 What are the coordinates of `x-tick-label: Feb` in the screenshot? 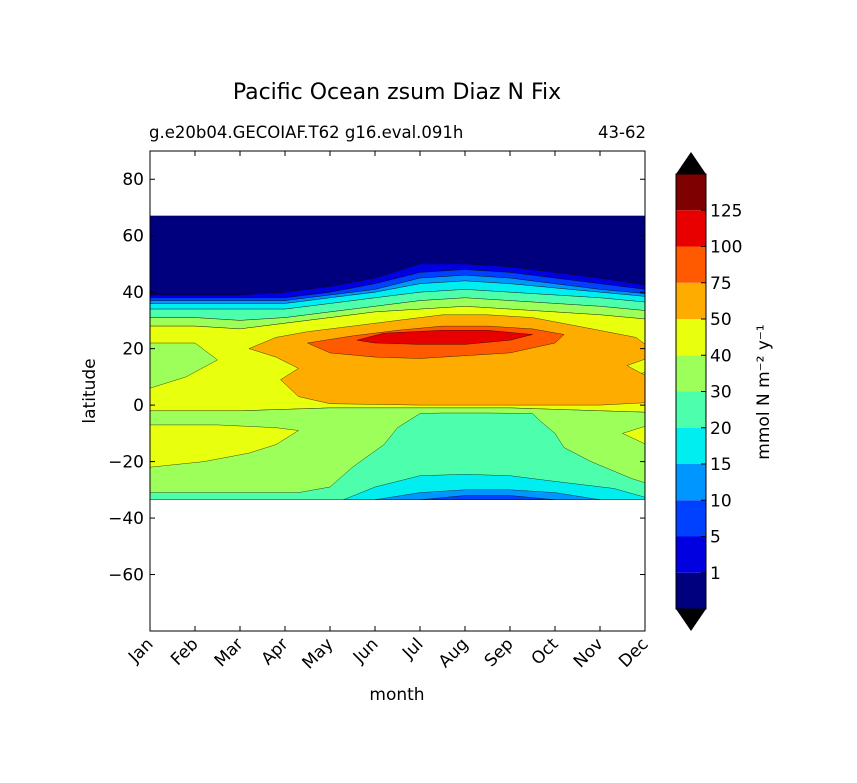 It's located at (184, 651).